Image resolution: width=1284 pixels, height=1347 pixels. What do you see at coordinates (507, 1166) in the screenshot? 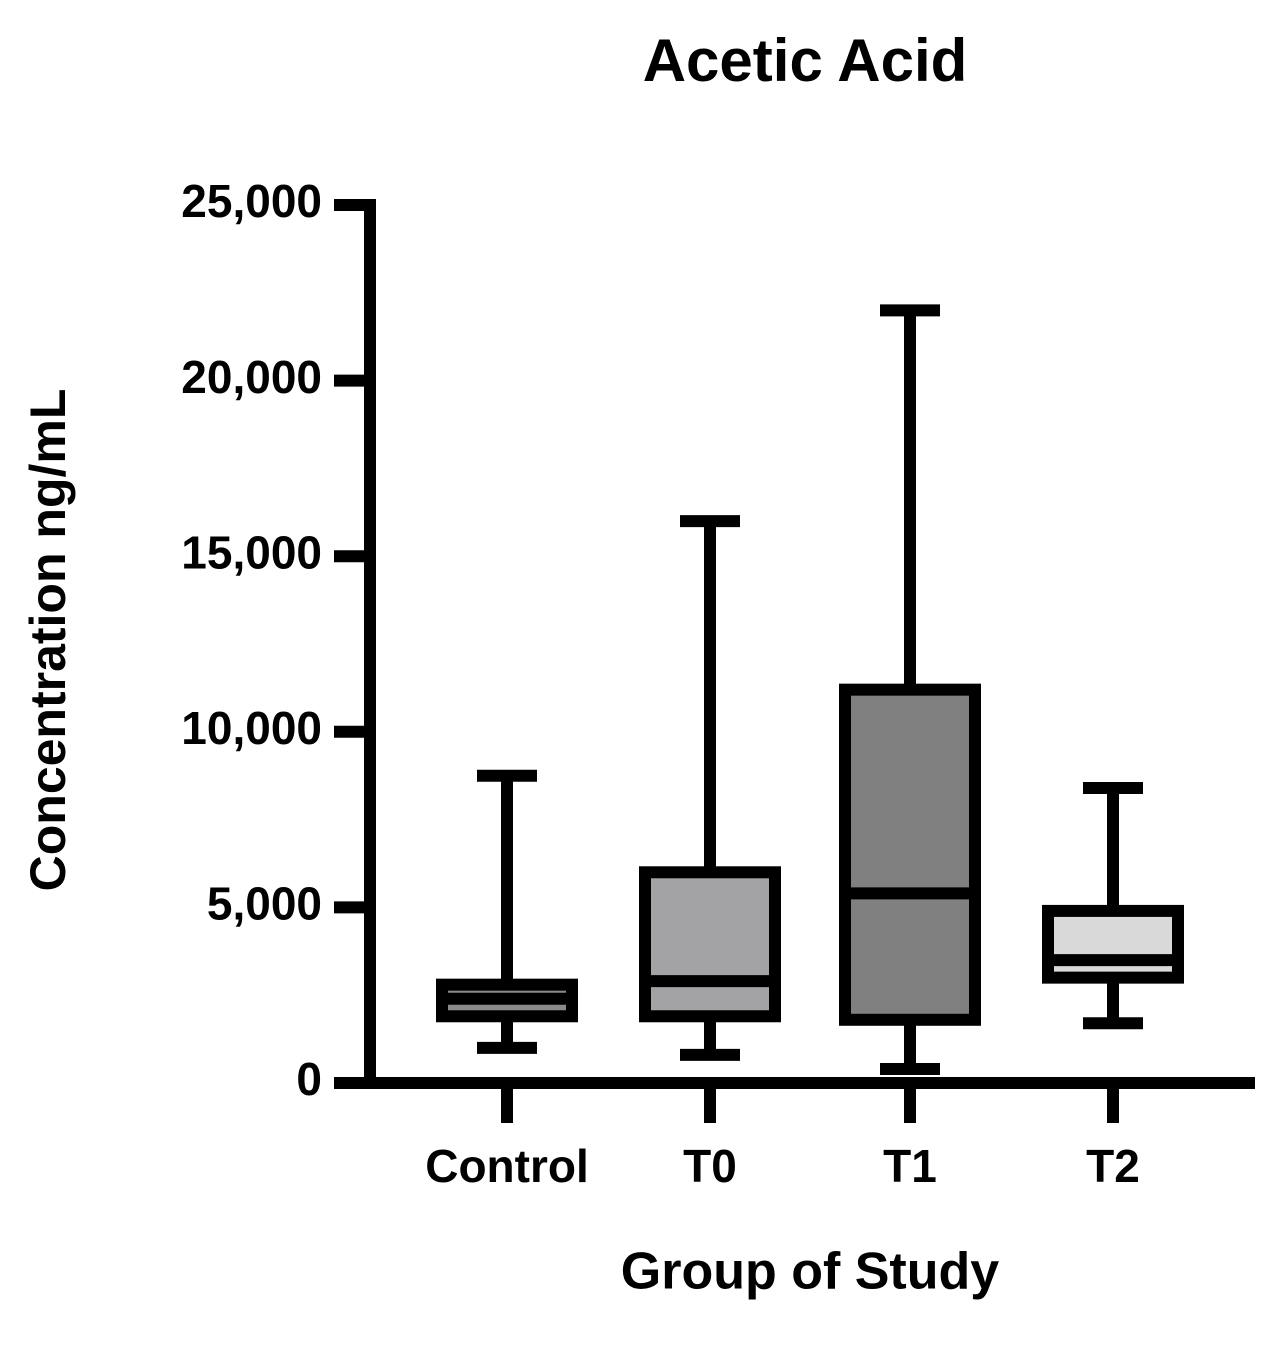
I see `x-tick-label: Control` at bounding box center [507, 1166].